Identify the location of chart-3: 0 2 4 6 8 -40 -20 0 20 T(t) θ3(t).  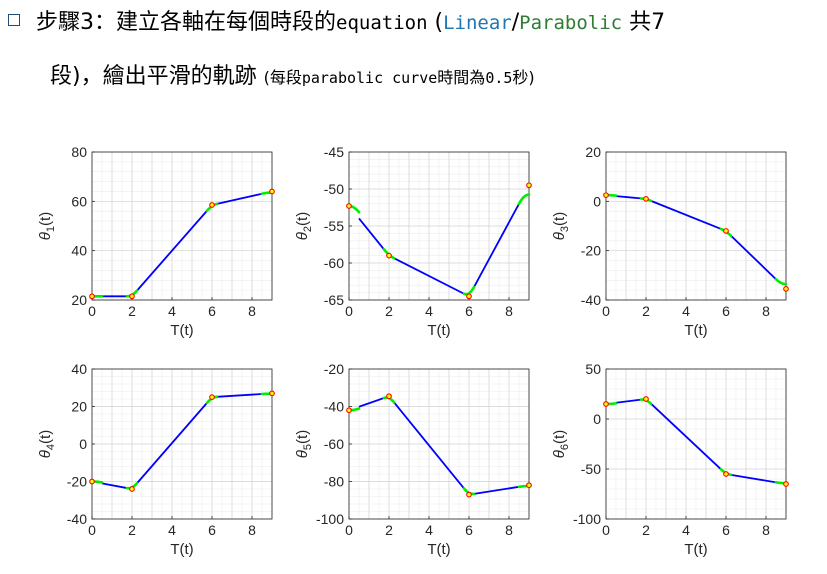
(670, 241).